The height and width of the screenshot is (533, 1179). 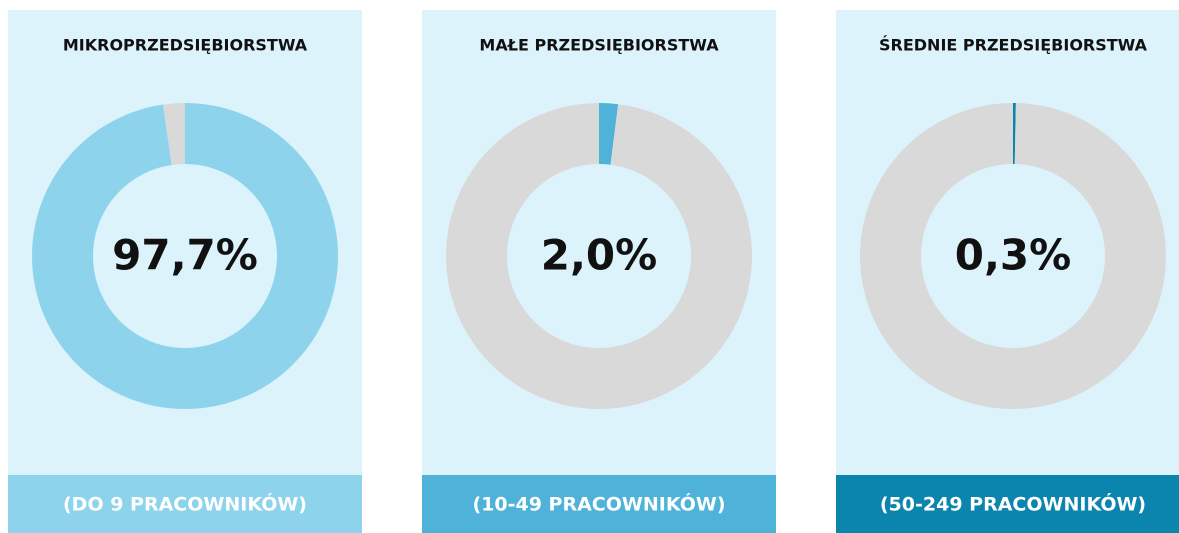 I want to click on center-label: 0,3%, so click(x=1013, y=255).